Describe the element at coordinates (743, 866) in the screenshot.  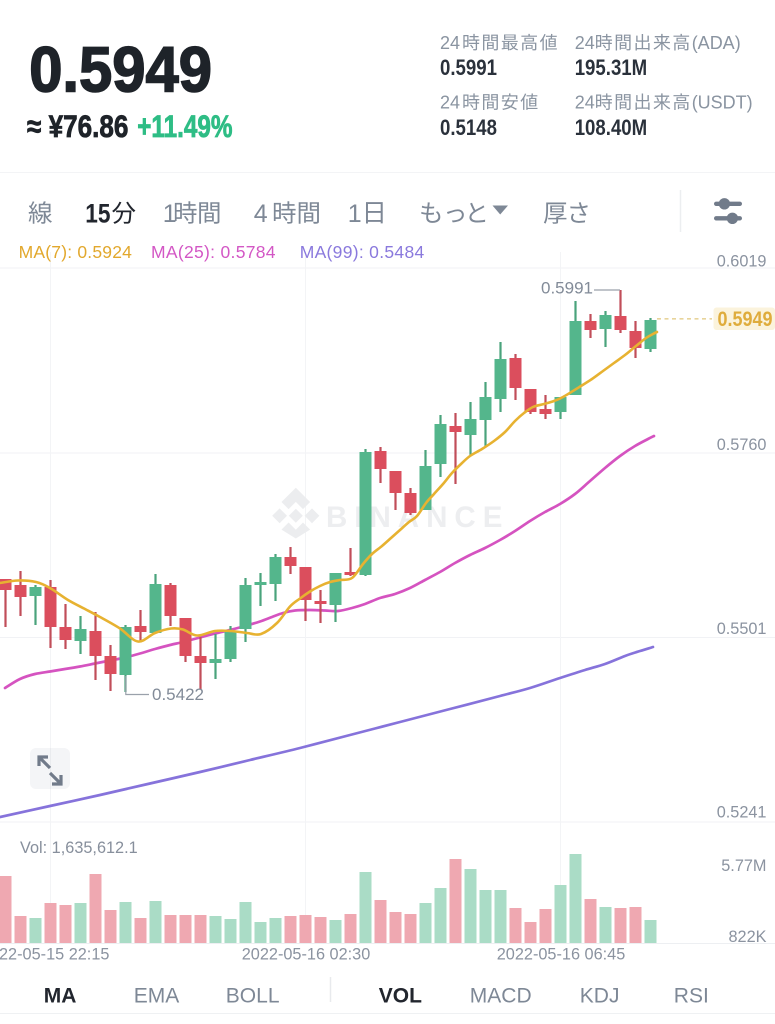
I see `svg-text: 5.77M` at that location.